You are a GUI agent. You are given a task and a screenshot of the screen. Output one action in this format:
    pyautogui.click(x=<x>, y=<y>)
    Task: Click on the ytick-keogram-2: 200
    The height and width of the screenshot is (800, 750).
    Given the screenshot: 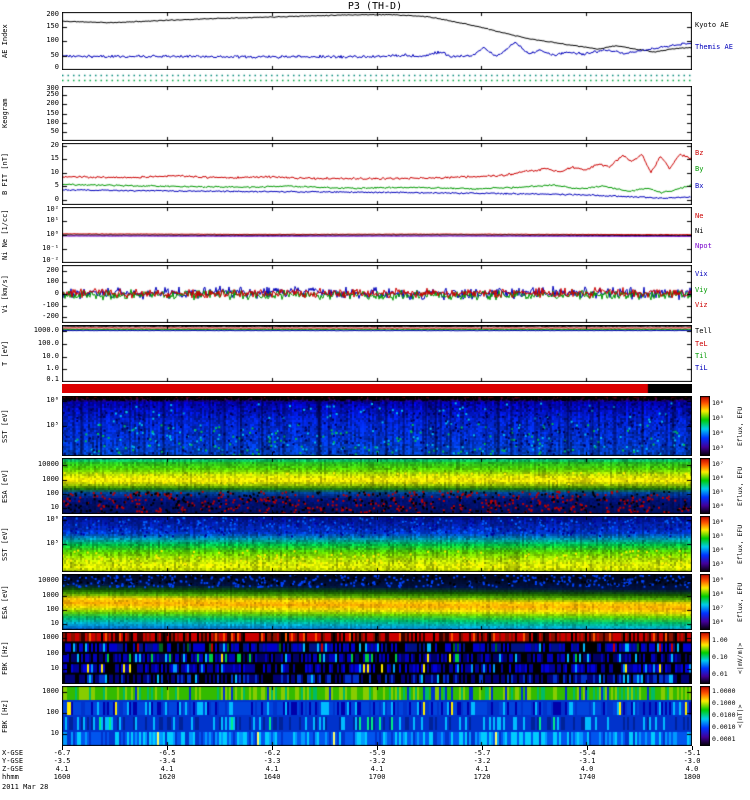 What is the action you would take?
    pyautogui.click(x=52, y=103)
    